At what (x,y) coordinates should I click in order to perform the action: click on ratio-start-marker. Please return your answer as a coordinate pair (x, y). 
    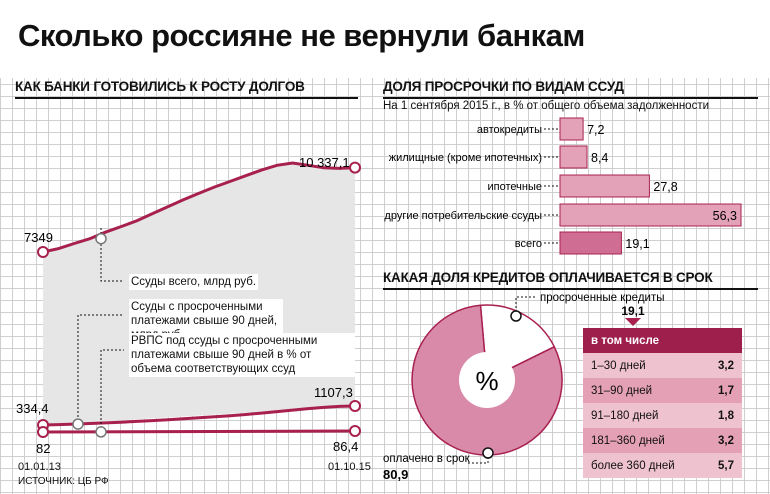
    Looking at the image, I should click on (43, 432).